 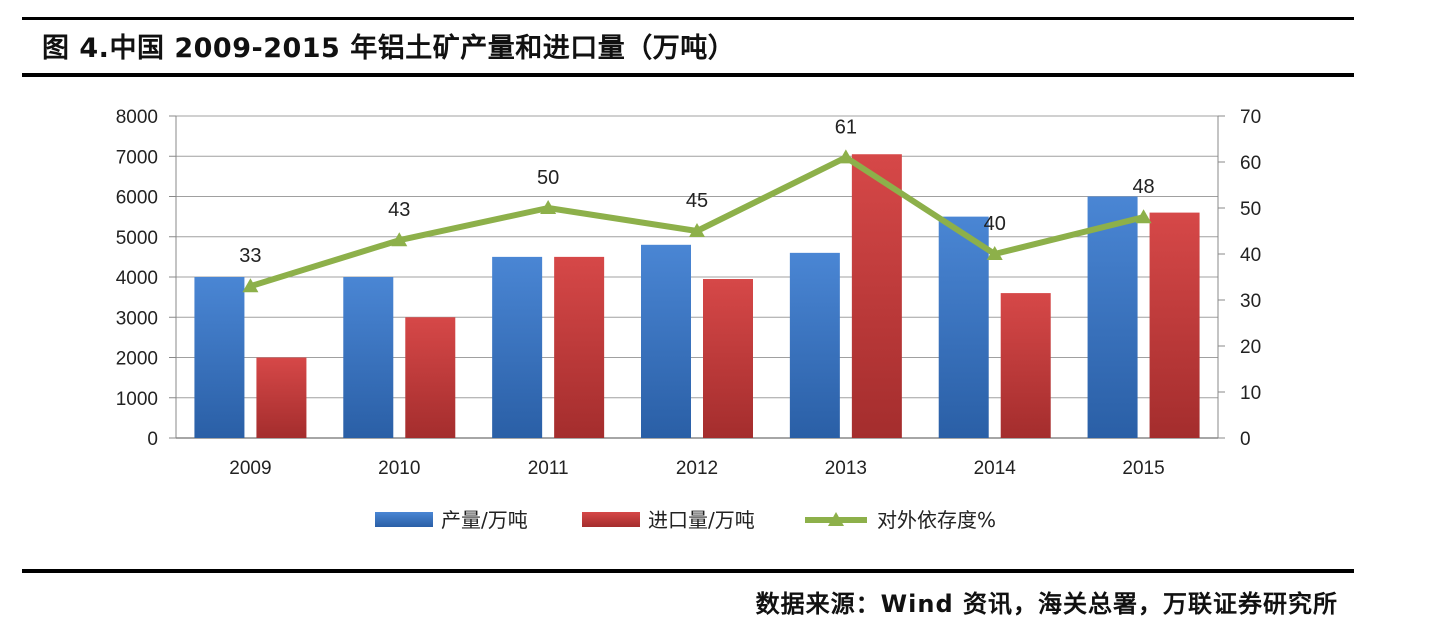 What do you see at coordinates (137, 359) in the screenshot?
I see `y-tick-label: 2000` at bounding box center [137, 359].